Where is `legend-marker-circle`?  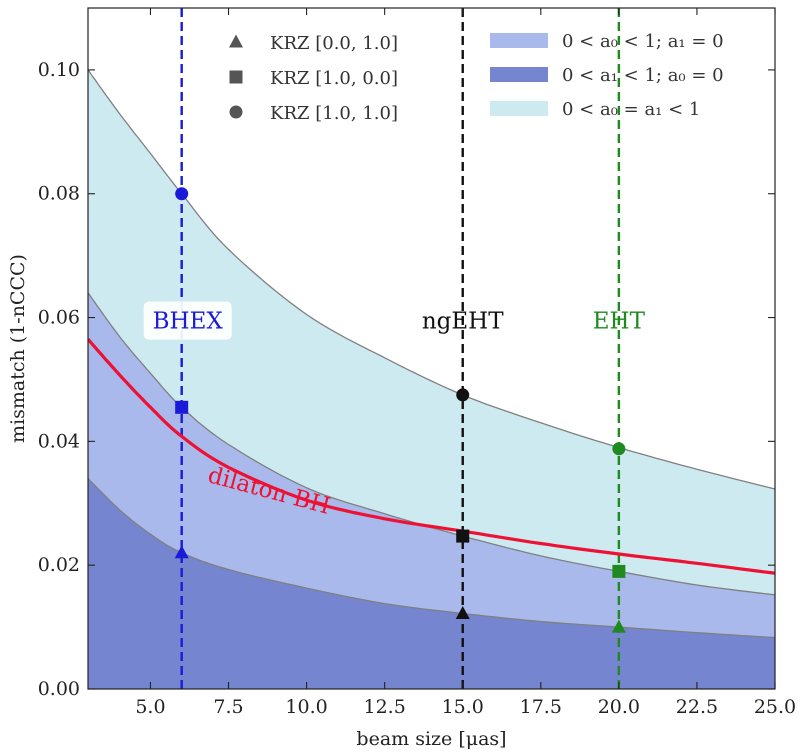
legend-marker-circle is located at coordinates (236, 112).